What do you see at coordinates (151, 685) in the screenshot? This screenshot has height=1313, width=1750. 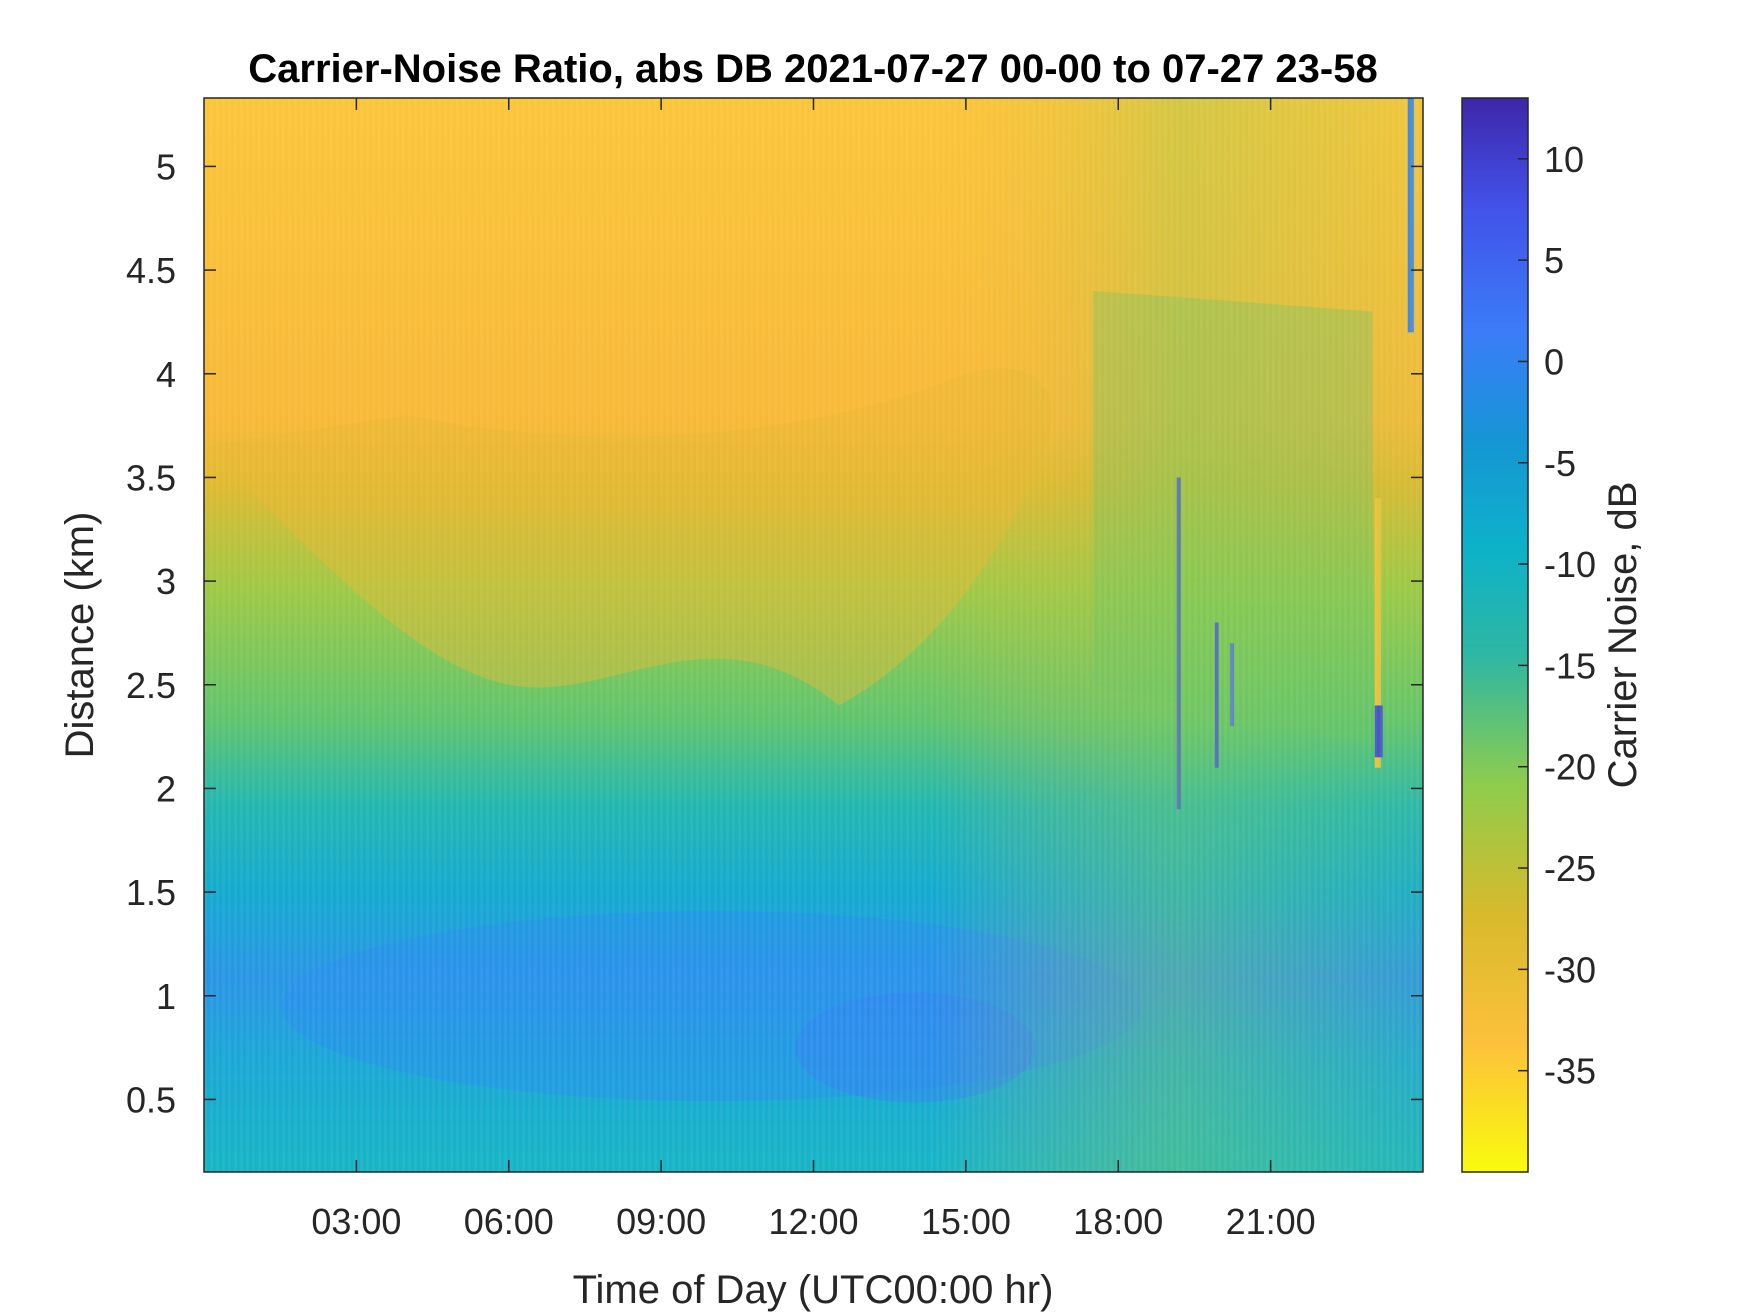 I see `y-tick-label: 2.5` at bounding box center [151, 685].